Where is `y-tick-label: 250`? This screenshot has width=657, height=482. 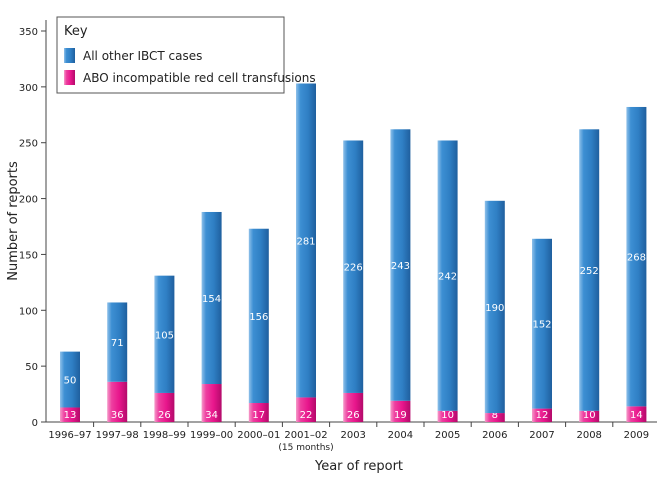
y-tick-label: 250 is located at coordinates (28, 144).